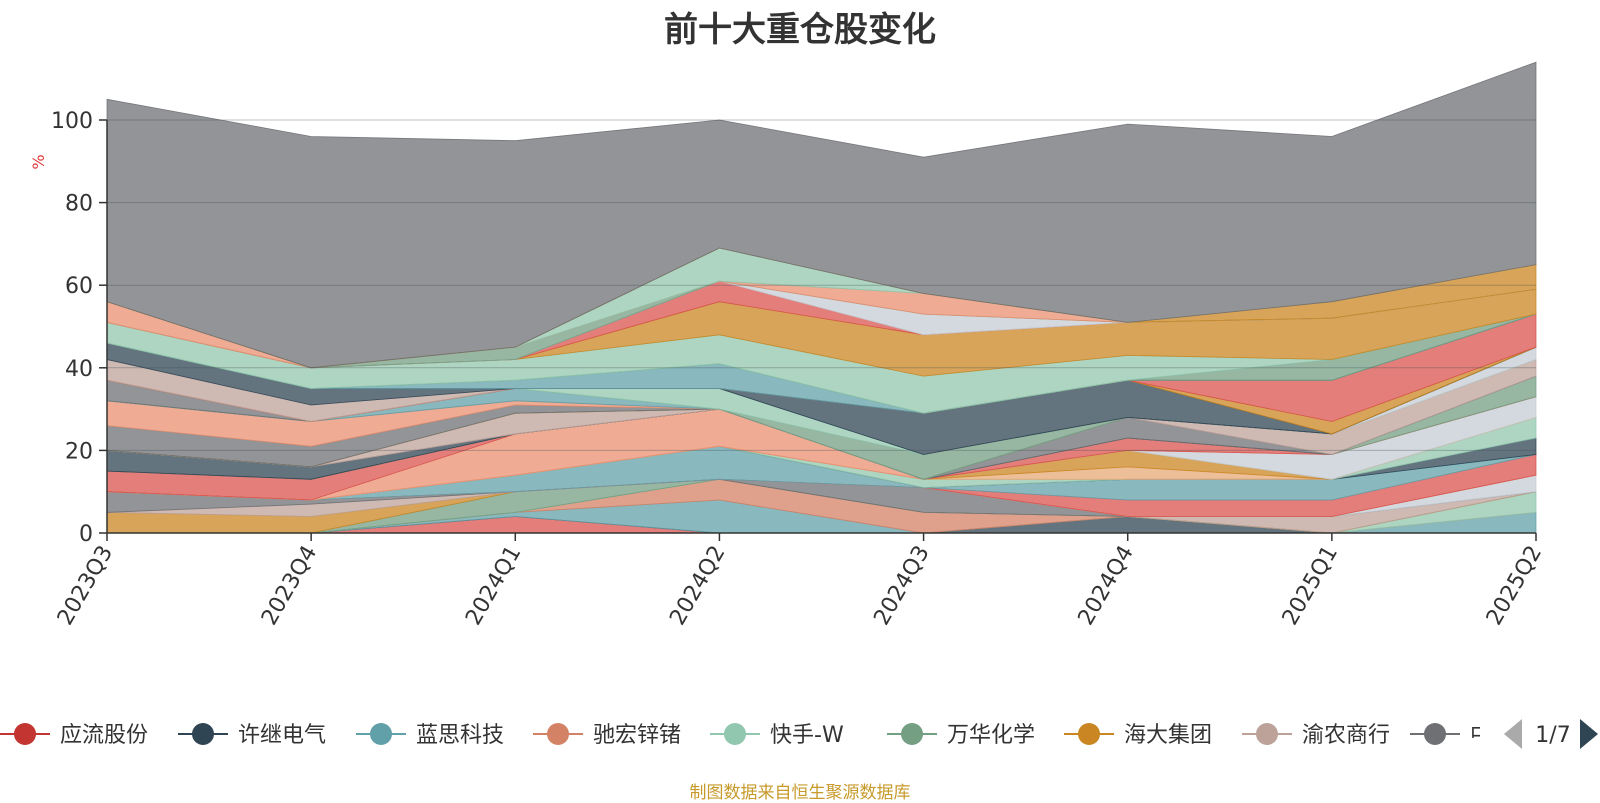 The width and height of the screenshot is (1600, 803). I want to click on x-tick-label: 2023Q4, so click(289, 586).